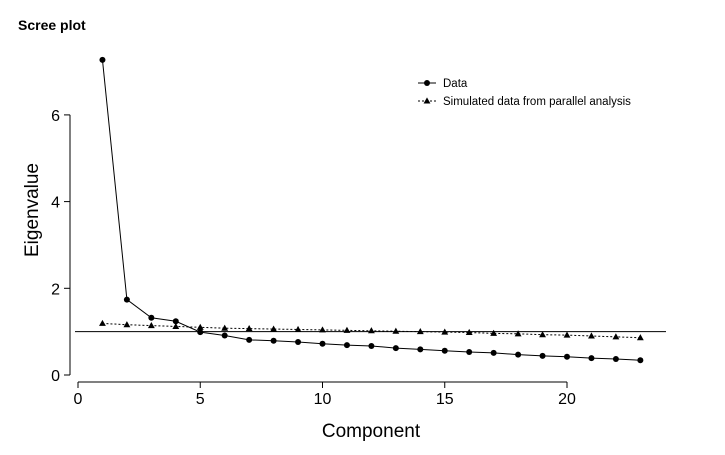 The height and width of the screenshot is (455, 725). What do you see at coordinates (32, 210) in the screenshot?
I see `y-axis-title: Eigenvalue` at bounding box center [32, 210].